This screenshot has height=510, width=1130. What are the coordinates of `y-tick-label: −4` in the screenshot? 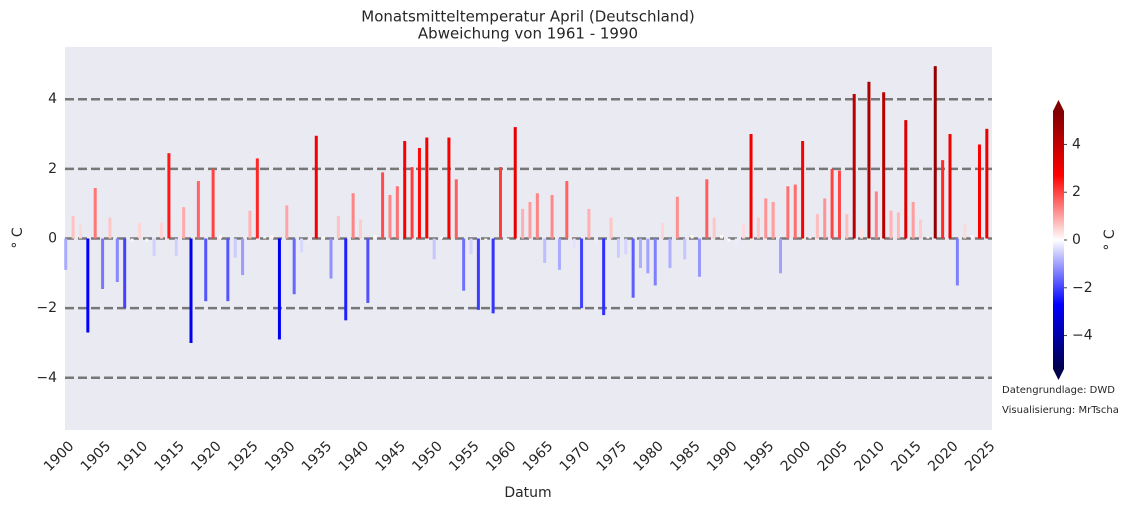 It's located at (46, 378).